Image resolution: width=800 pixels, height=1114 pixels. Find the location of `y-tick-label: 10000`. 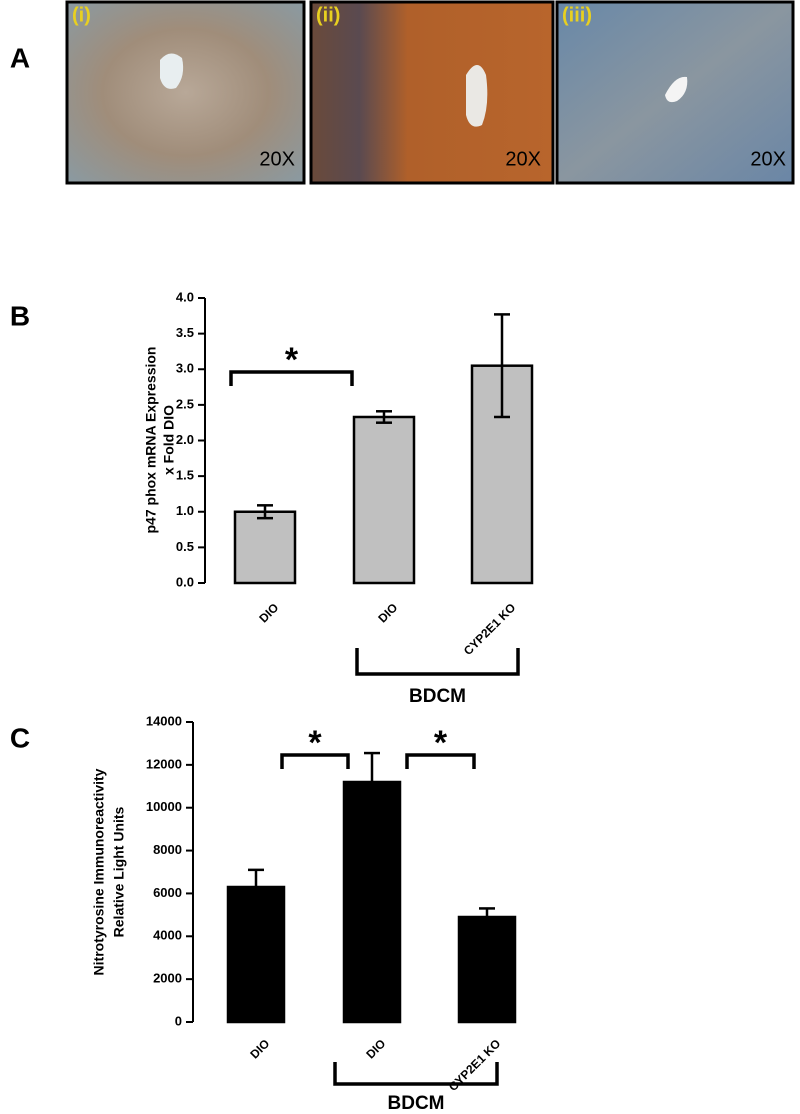

y-tick-label: 10000 is located at coordinates (164, 806).